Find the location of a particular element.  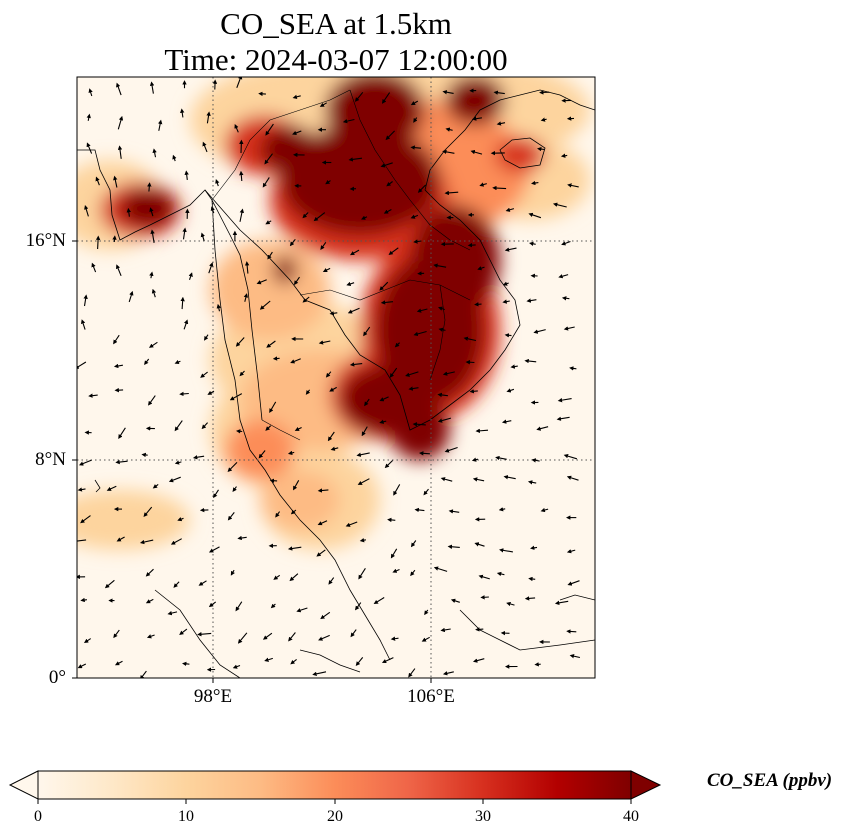

lon-tick-label: 98°E is located at coordinates (213, 696).